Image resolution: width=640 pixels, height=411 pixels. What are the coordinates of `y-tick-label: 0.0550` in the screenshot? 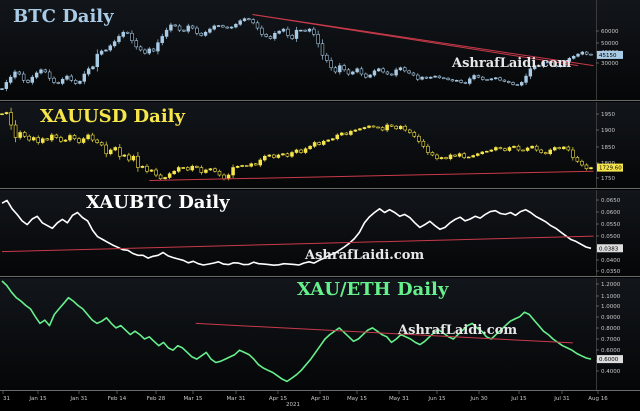 It's located at (611, 225).